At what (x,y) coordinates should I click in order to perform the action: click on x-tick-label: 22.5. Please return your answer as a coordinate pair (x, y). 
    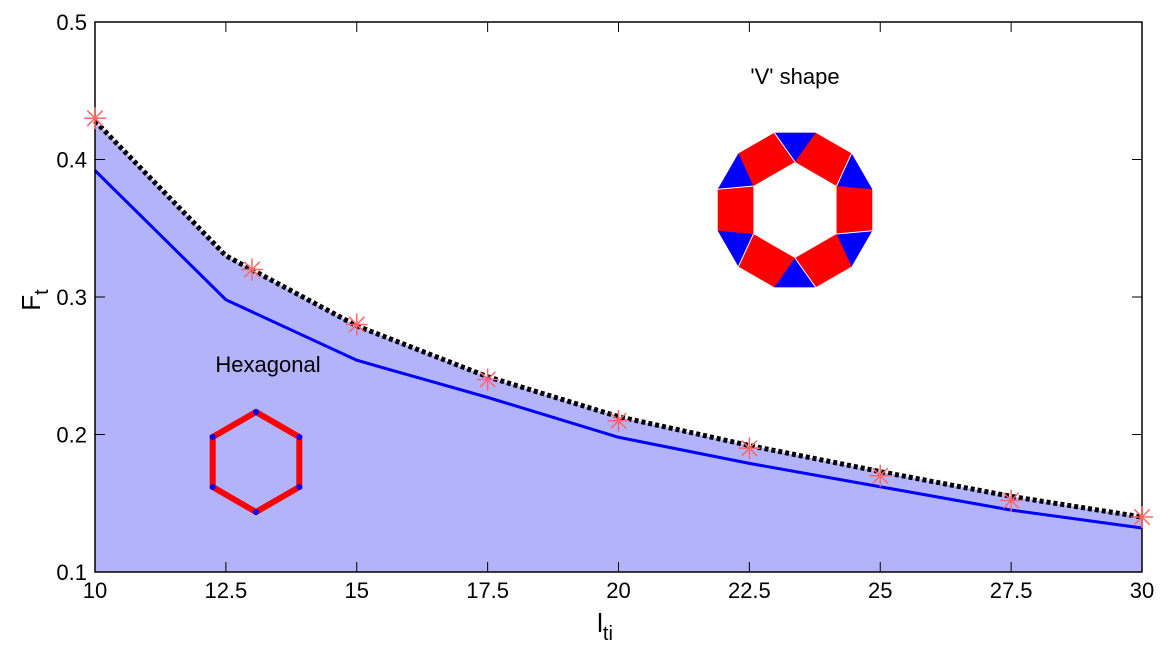
    Looking at the image, I should click on (749, 590).